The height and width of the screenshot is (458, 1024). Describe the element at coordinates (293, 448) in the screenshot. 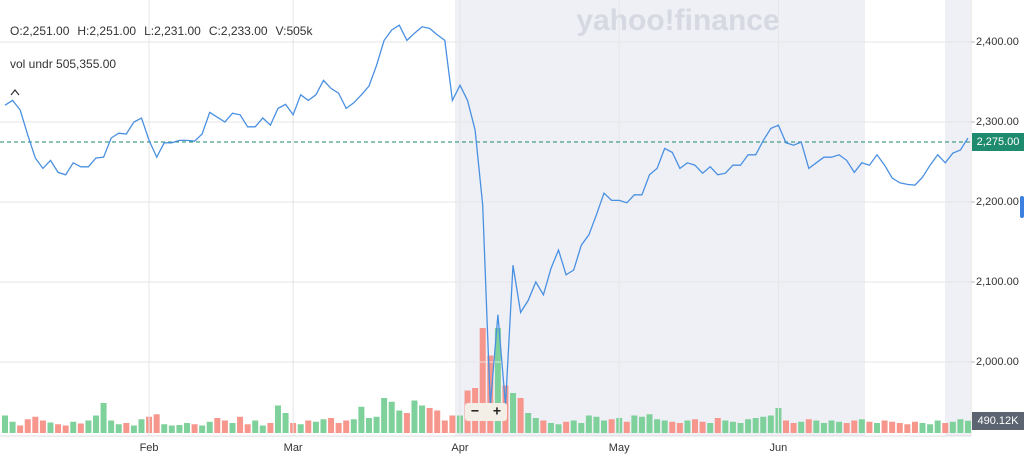

I see `x-tick-label: Mar` at that location.